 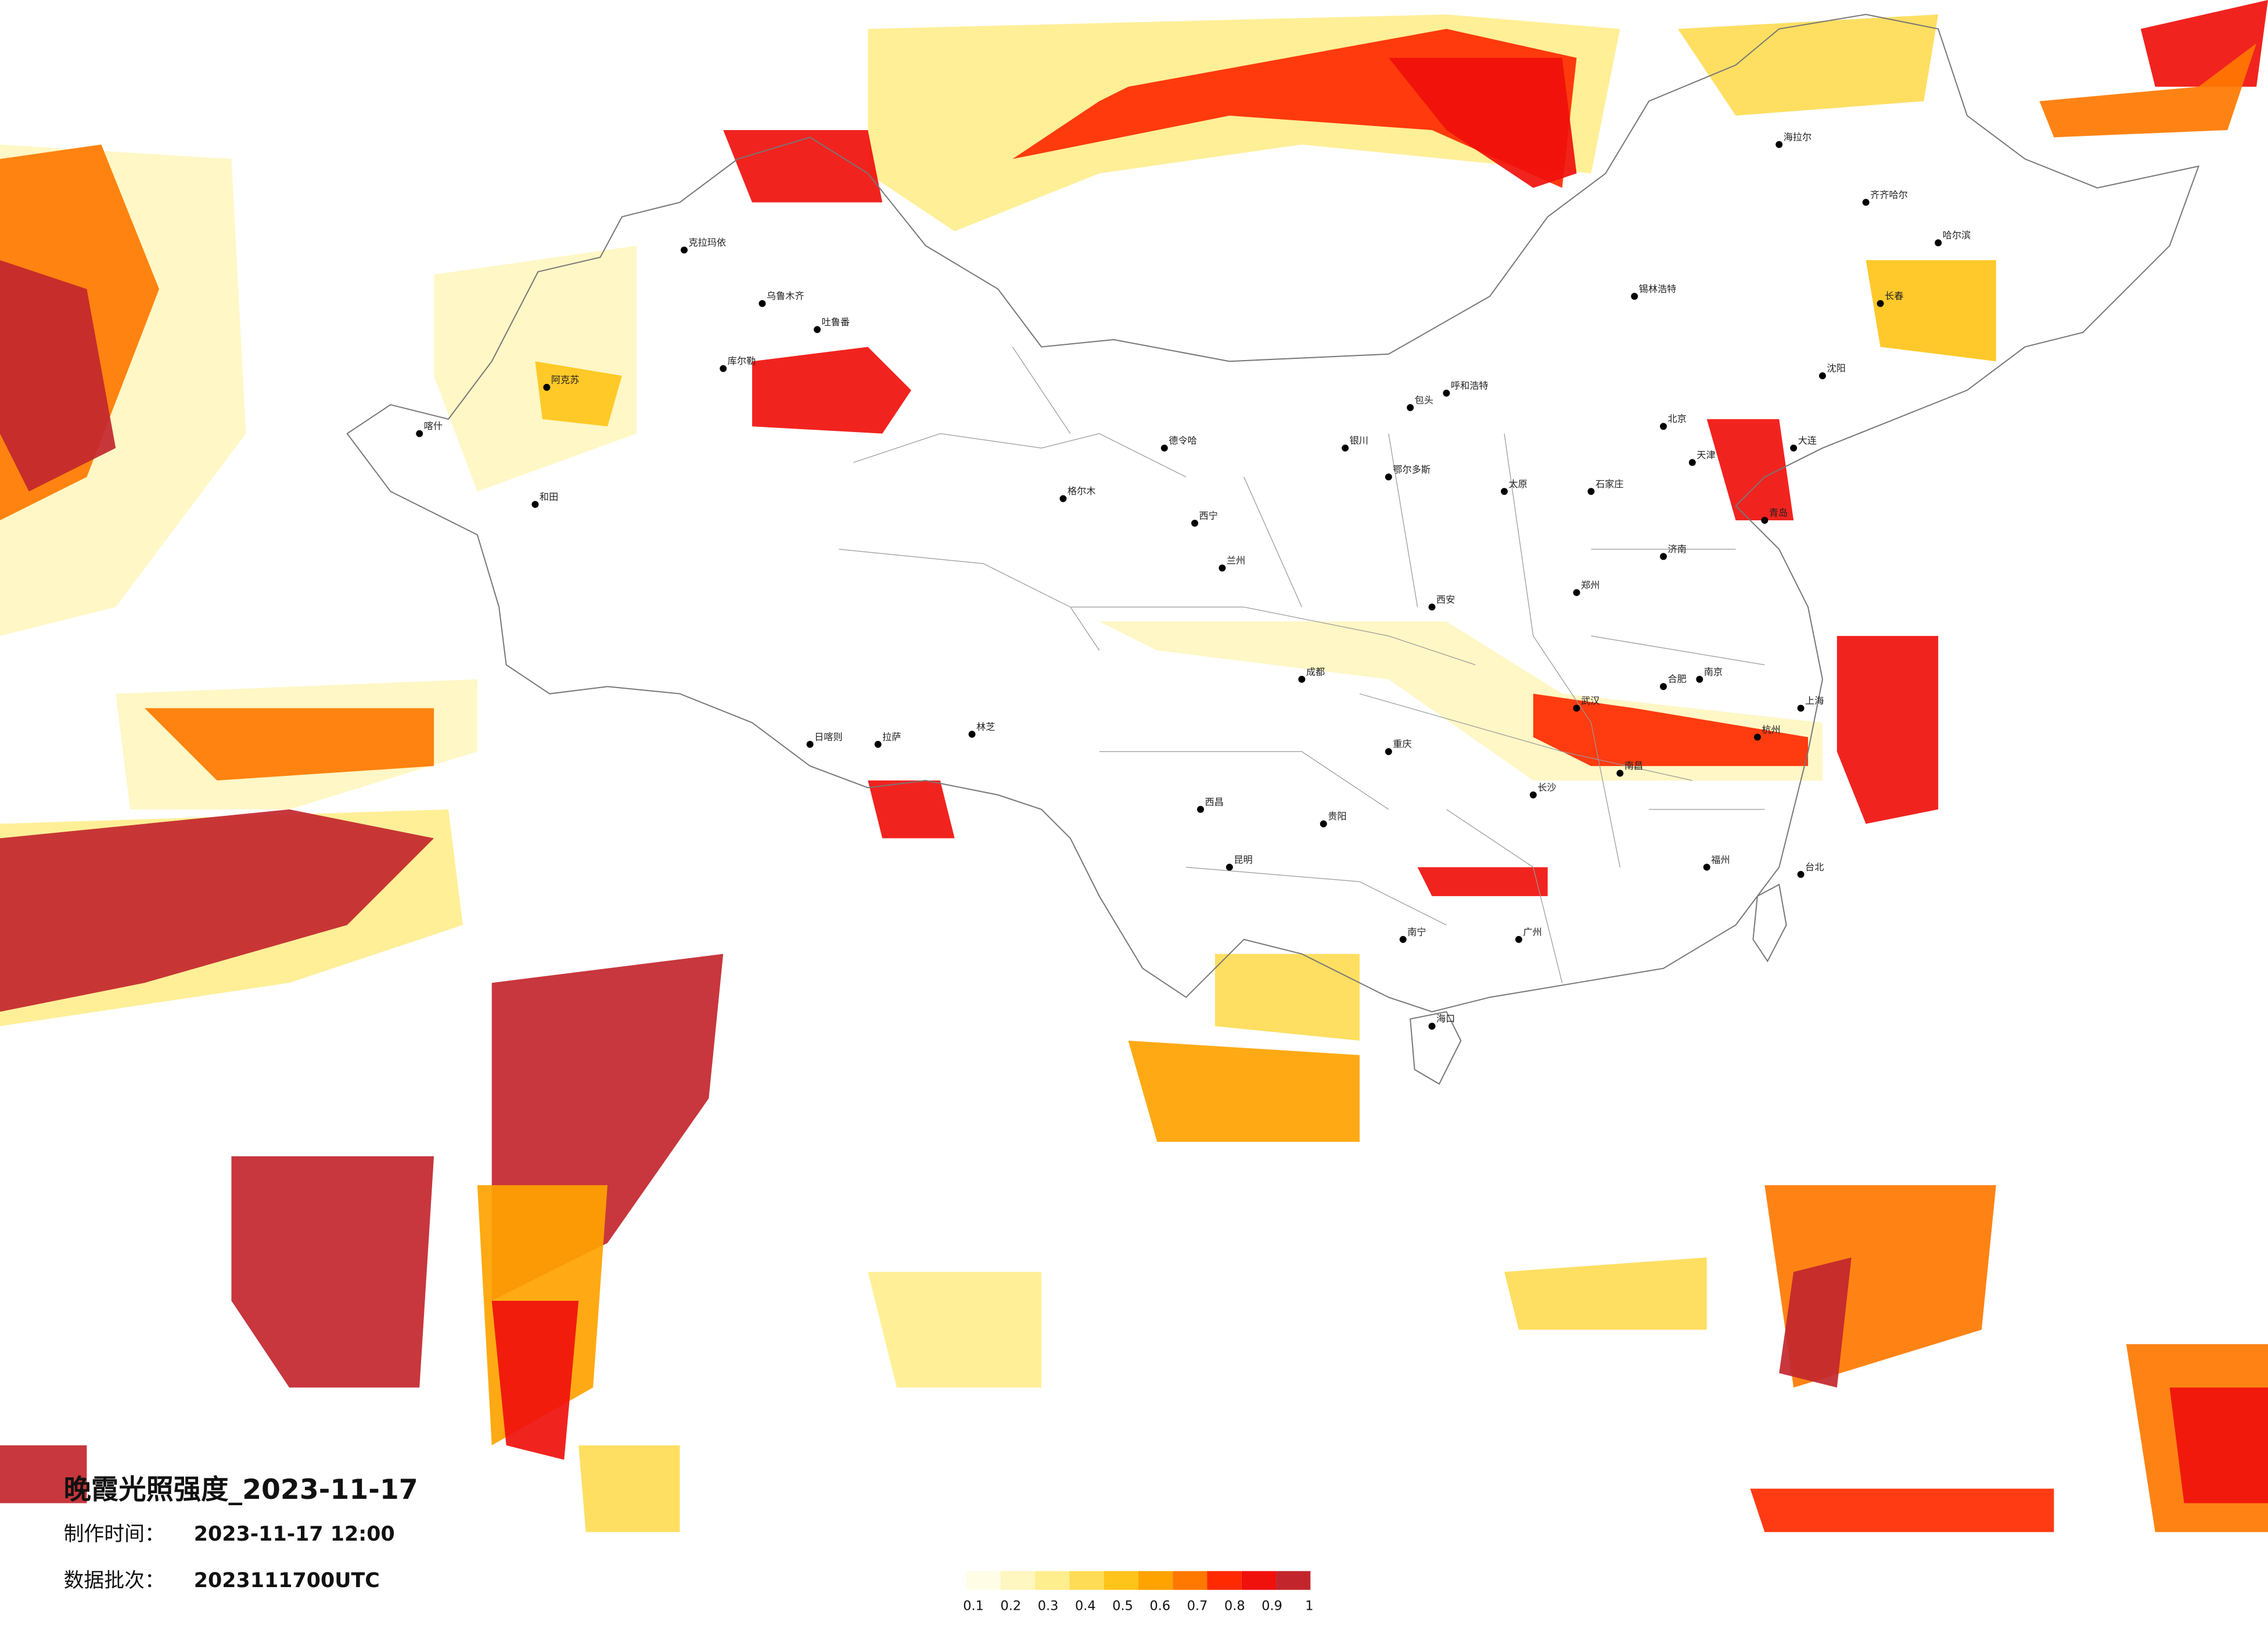 I want to click on city-label: 上海, so click(x=1814, y=700).